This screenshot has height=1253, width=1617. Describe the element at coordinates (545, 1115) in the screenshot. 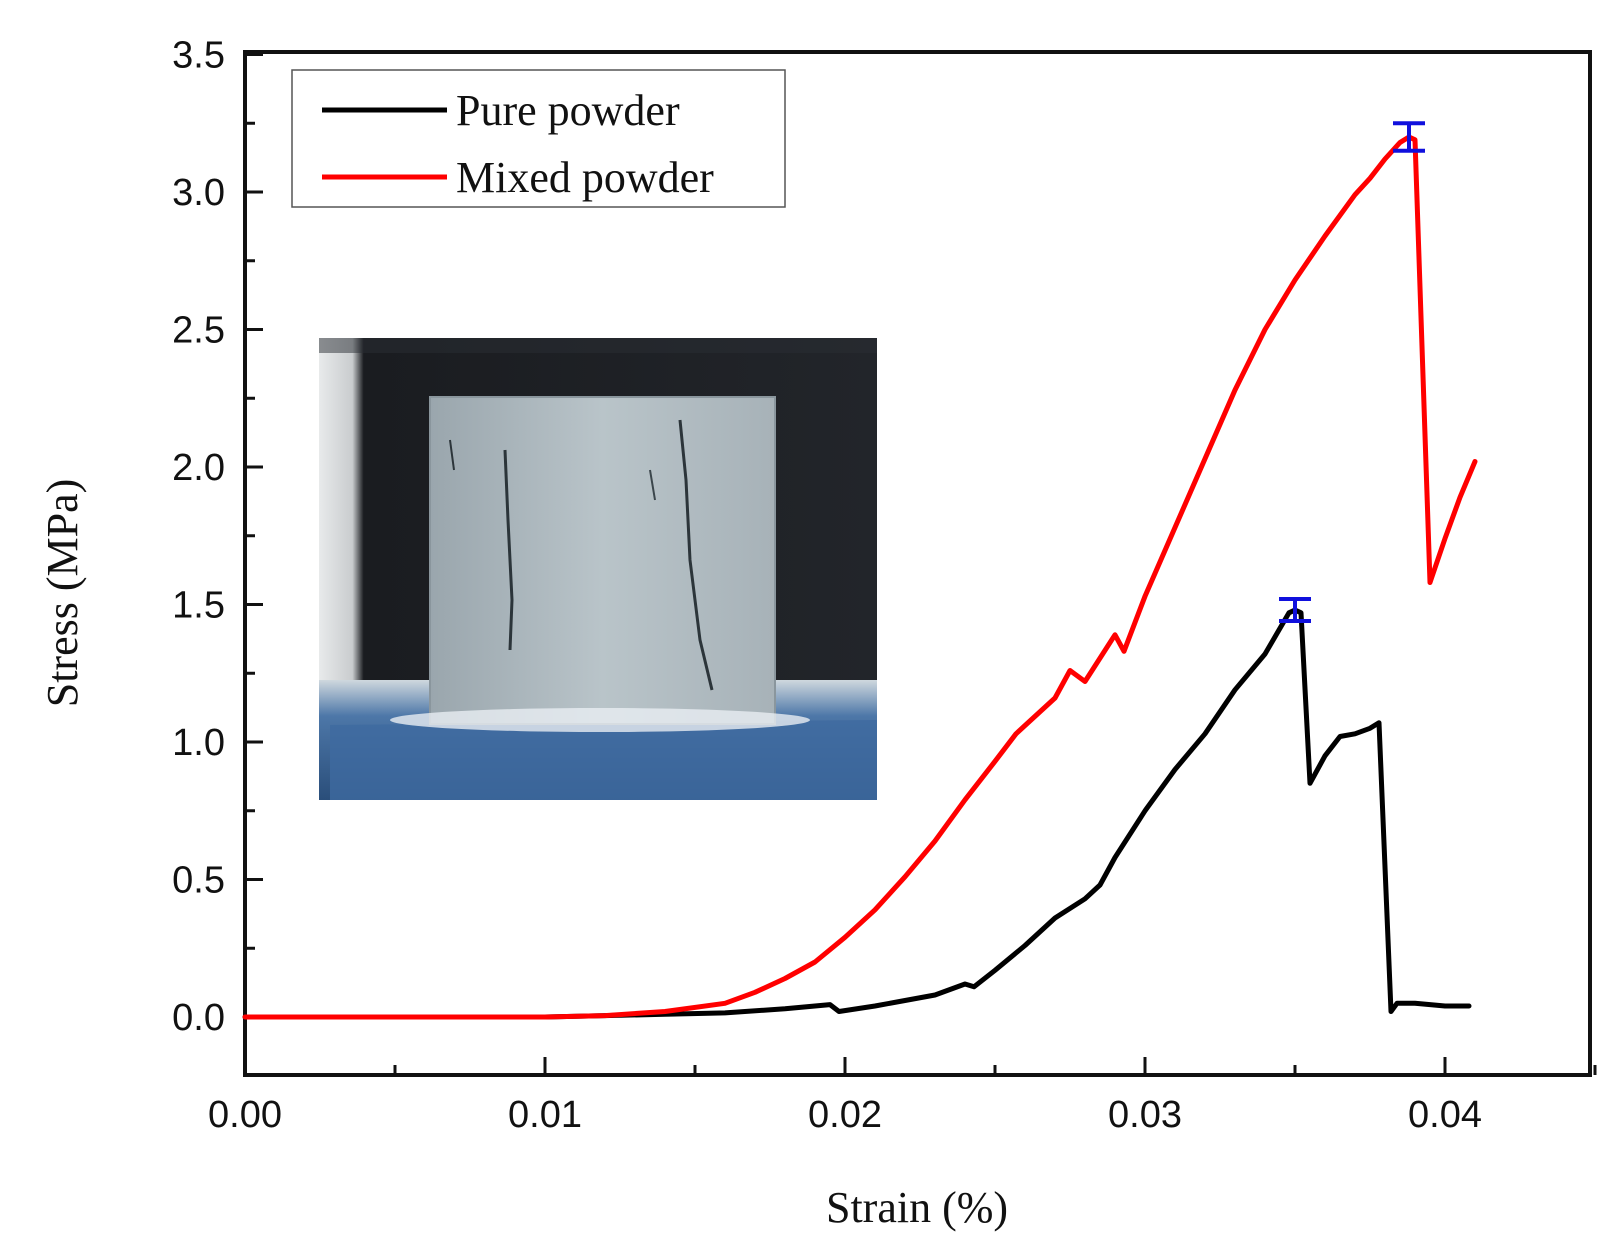

I see `x-tick-label: 0.01` at that location.